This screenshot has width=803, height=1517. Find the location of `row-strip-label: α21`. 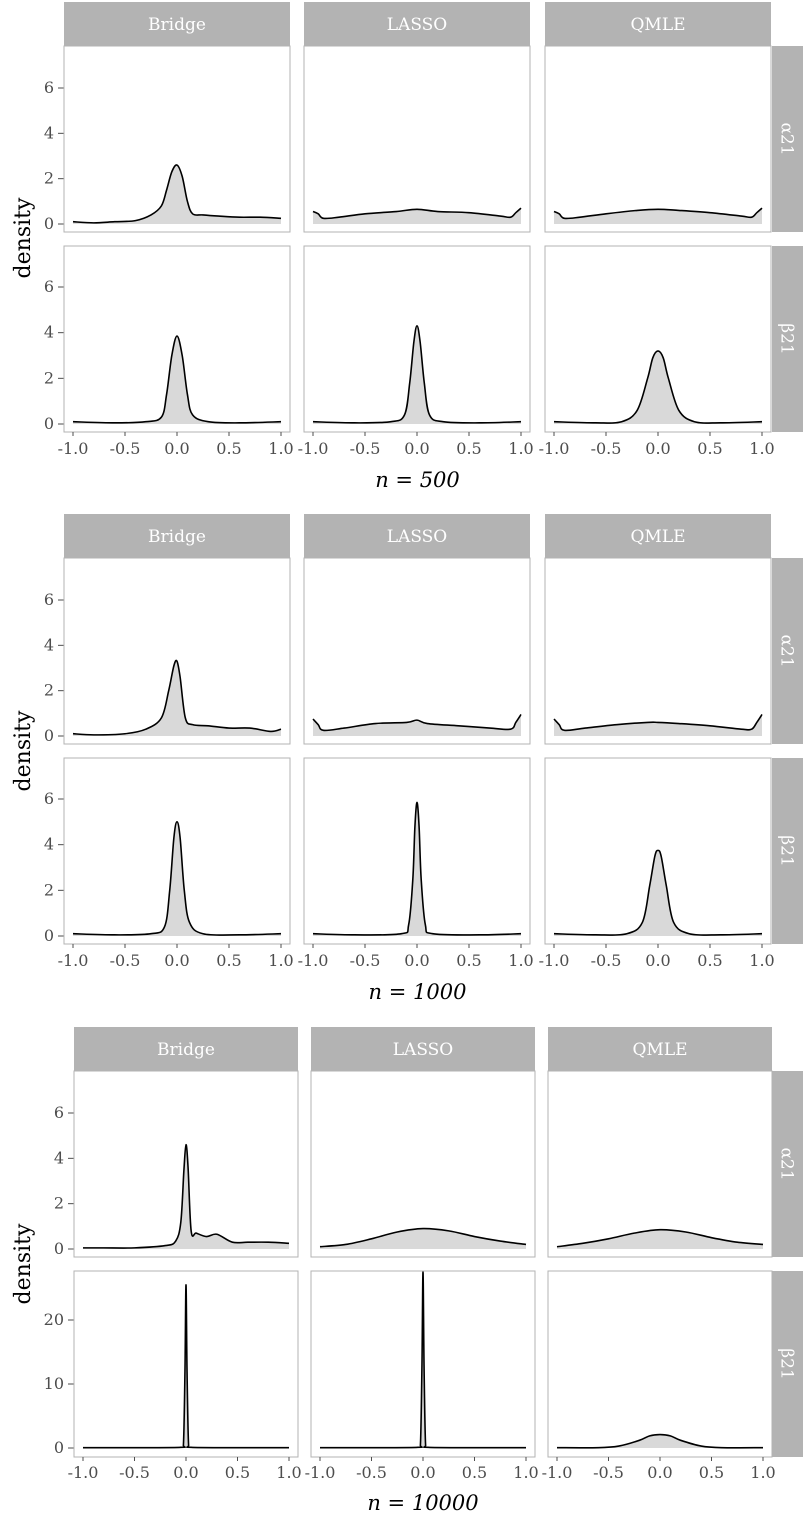

row-strip-label: α21 is located at coordinates (787, 650).